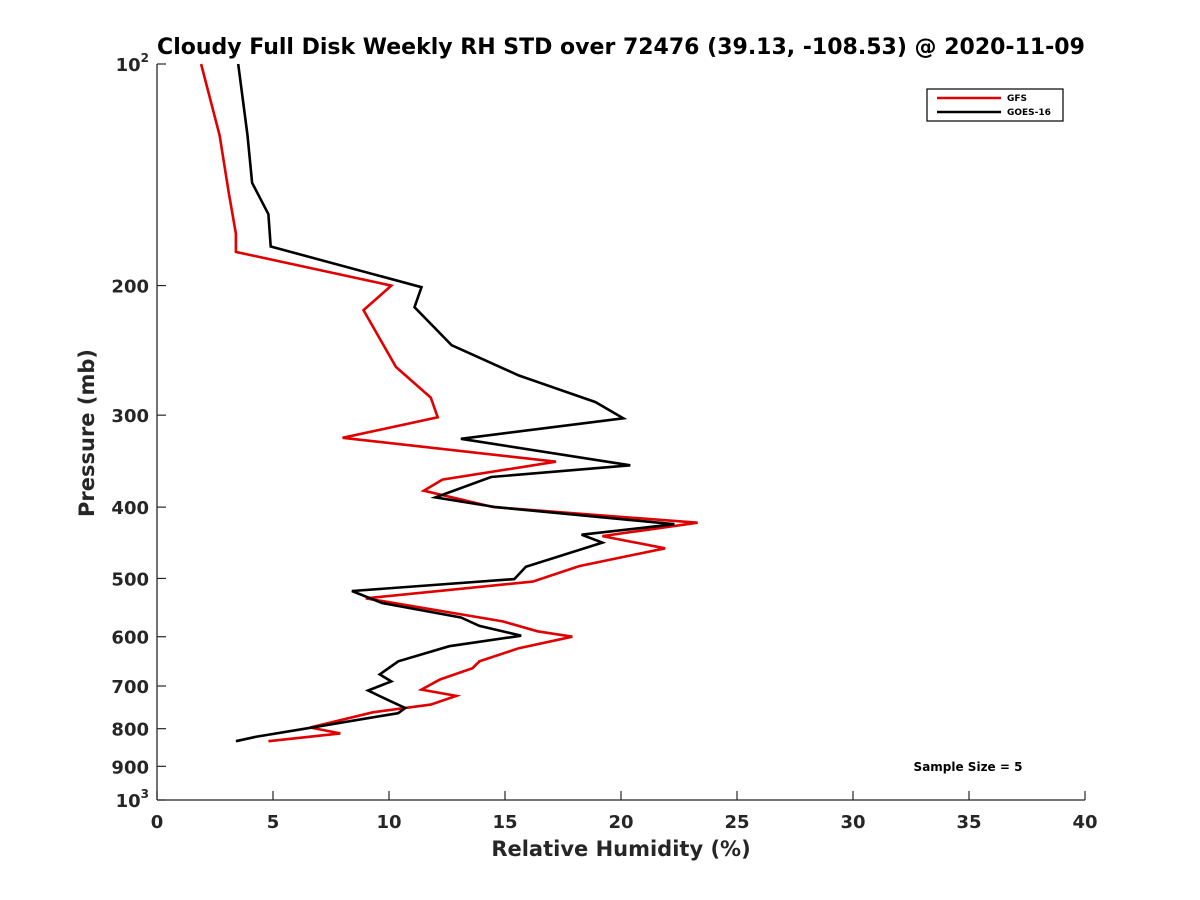 Image resolution: width=1200 pixels, height=900 pixels. What do you see at coordinates (130, 687) in the screenshot?
I see `y-tick-label: 700` at bounding box center [130, 687].